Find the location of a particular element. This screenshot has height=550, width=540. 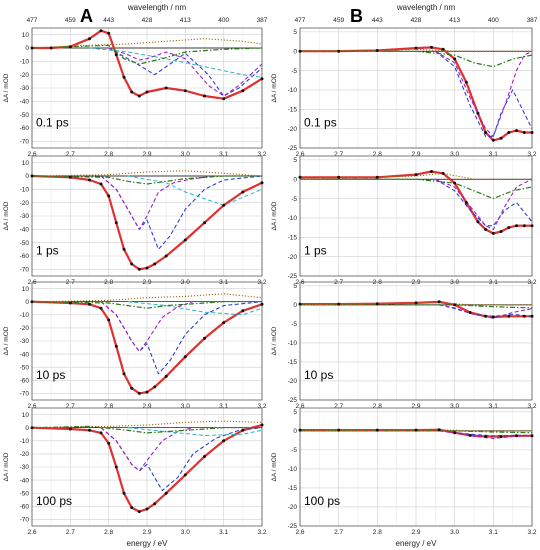

top-tick-label: 400 is located at coordinates (493, 20).